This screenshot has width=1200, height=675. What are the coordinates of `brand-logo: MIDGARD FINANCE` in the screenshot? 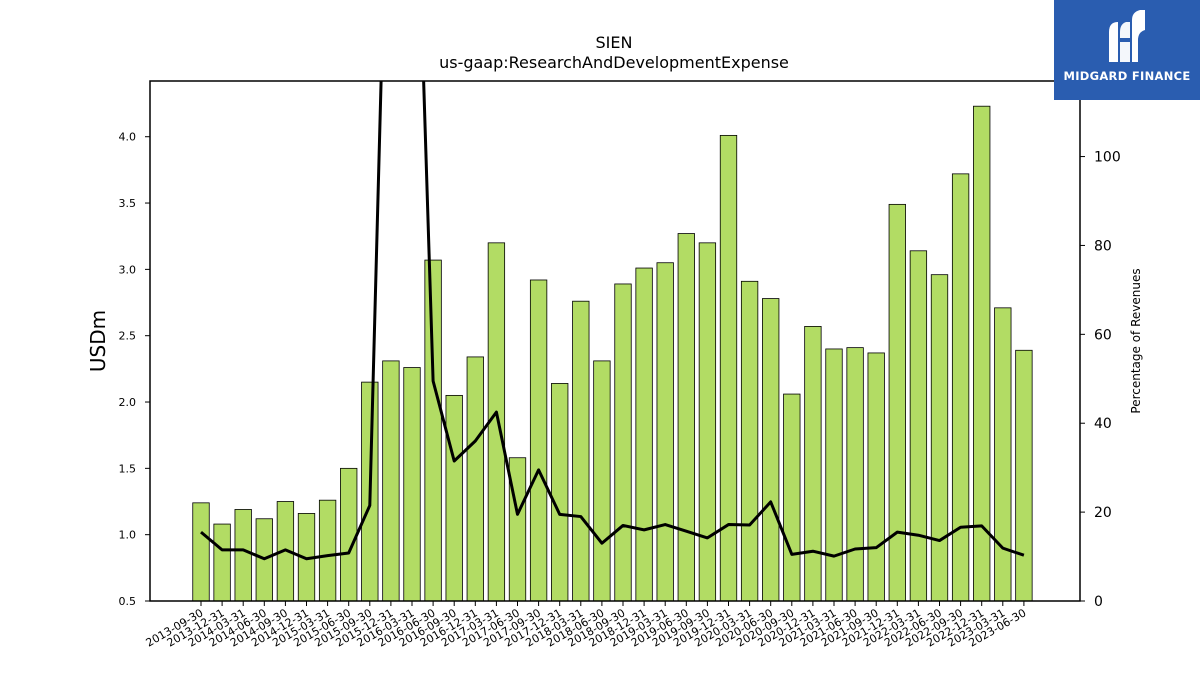 It's located at (1127, 50).